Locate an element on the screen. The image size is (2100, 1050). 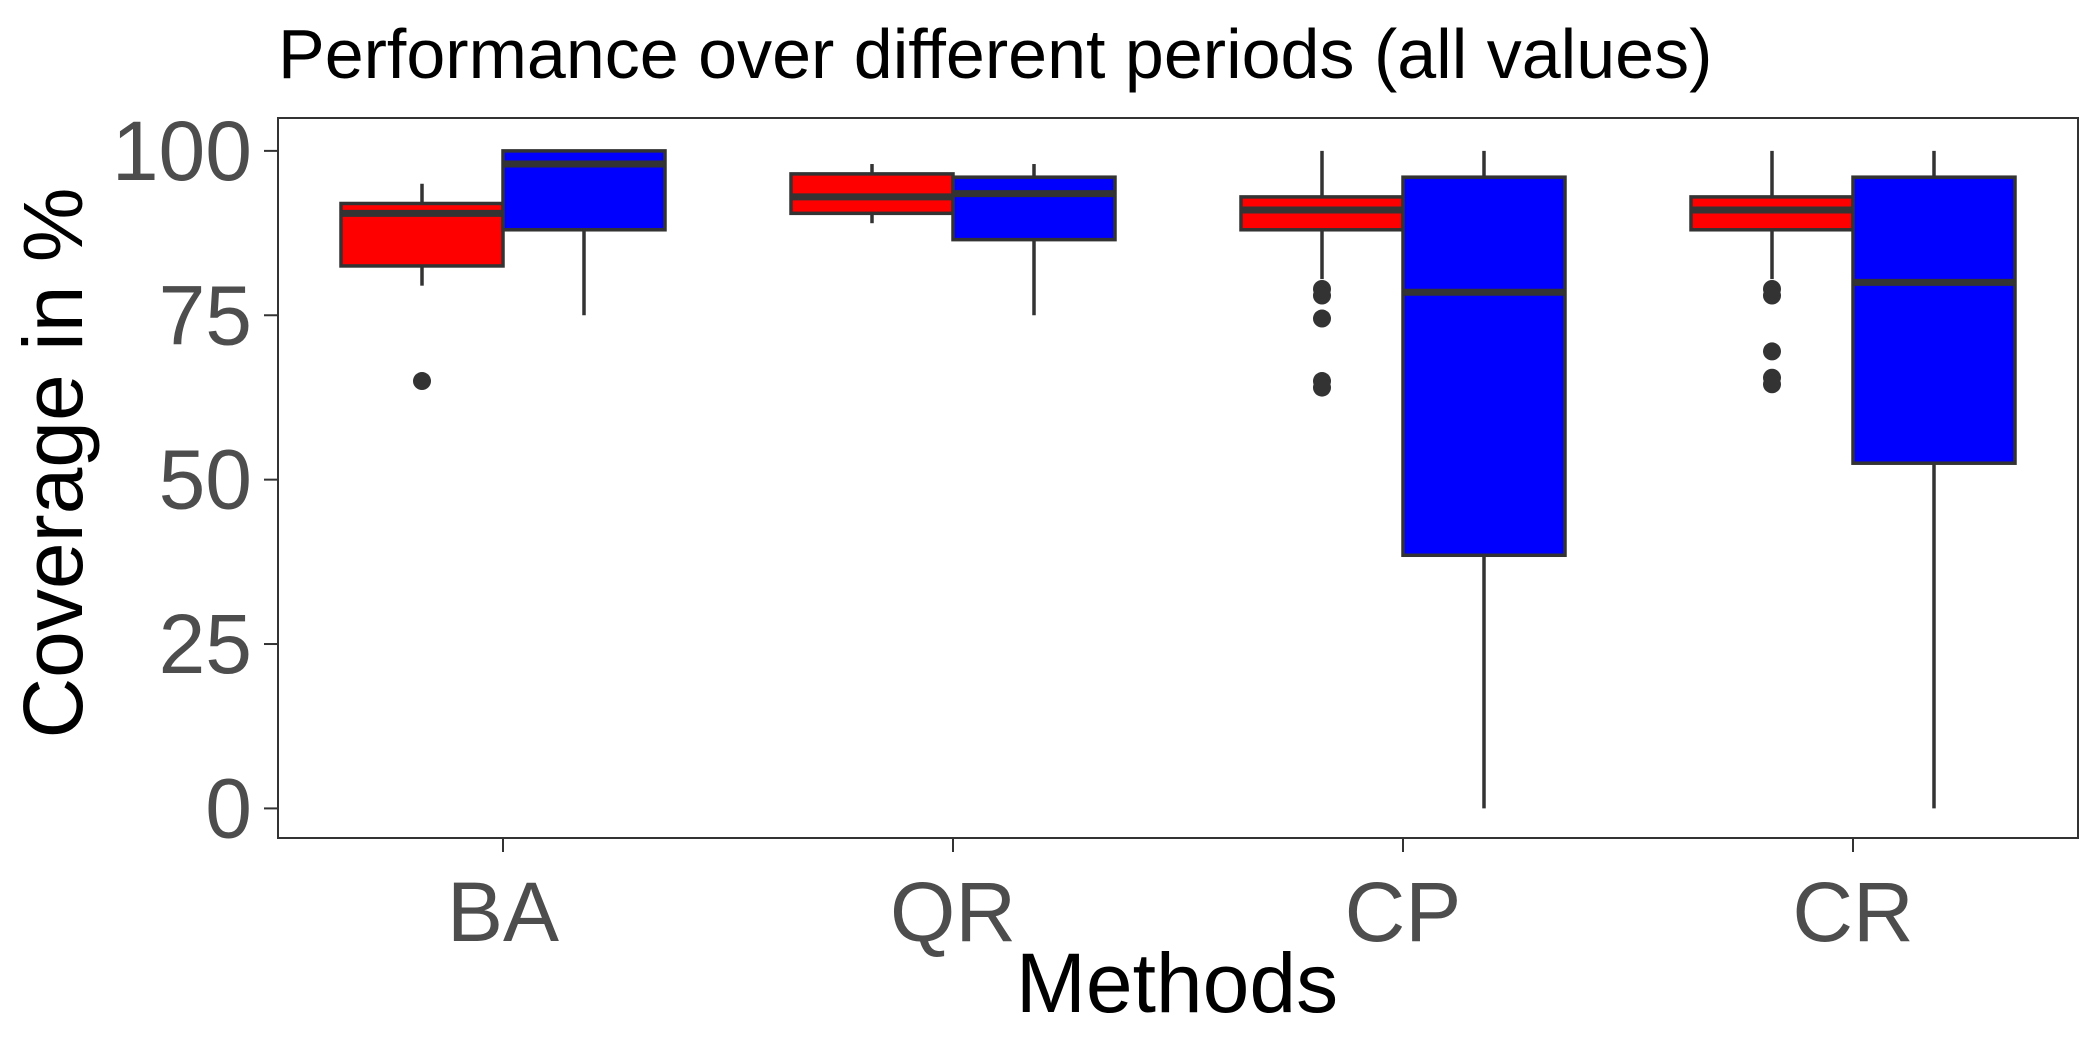
box-CP-series1 is located at coordinates (1322, 273).